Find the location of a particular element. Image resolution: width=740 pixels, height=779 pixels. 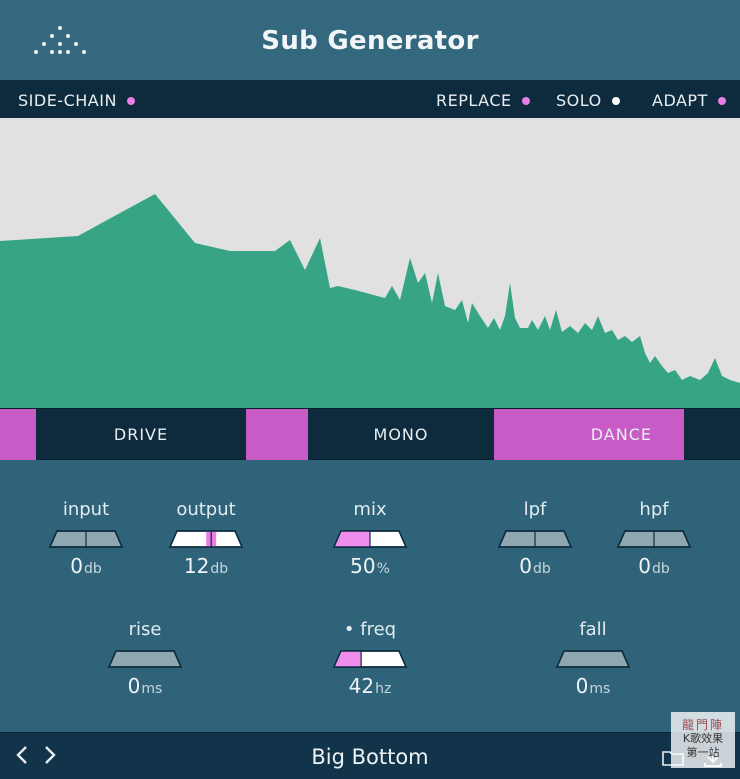

plugin-title: Sub Generator is located at coordinates (370, 41).